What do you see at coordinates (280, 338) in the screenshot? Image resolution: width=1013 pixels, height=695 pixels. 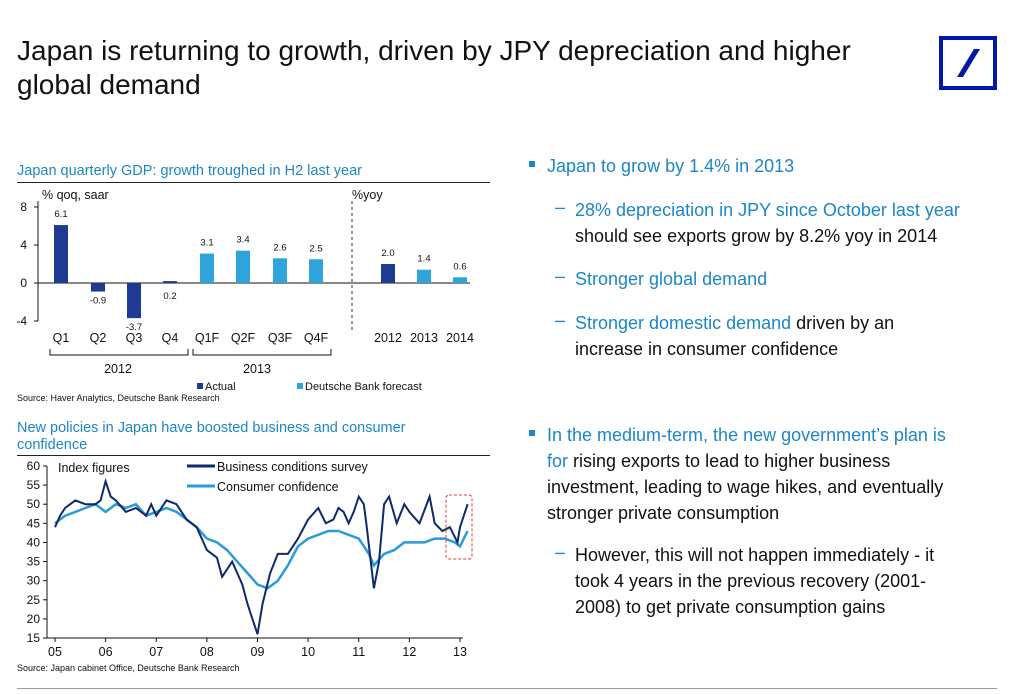 I see `gdp-category-label: Q3F` at bounding box center [280, 338].